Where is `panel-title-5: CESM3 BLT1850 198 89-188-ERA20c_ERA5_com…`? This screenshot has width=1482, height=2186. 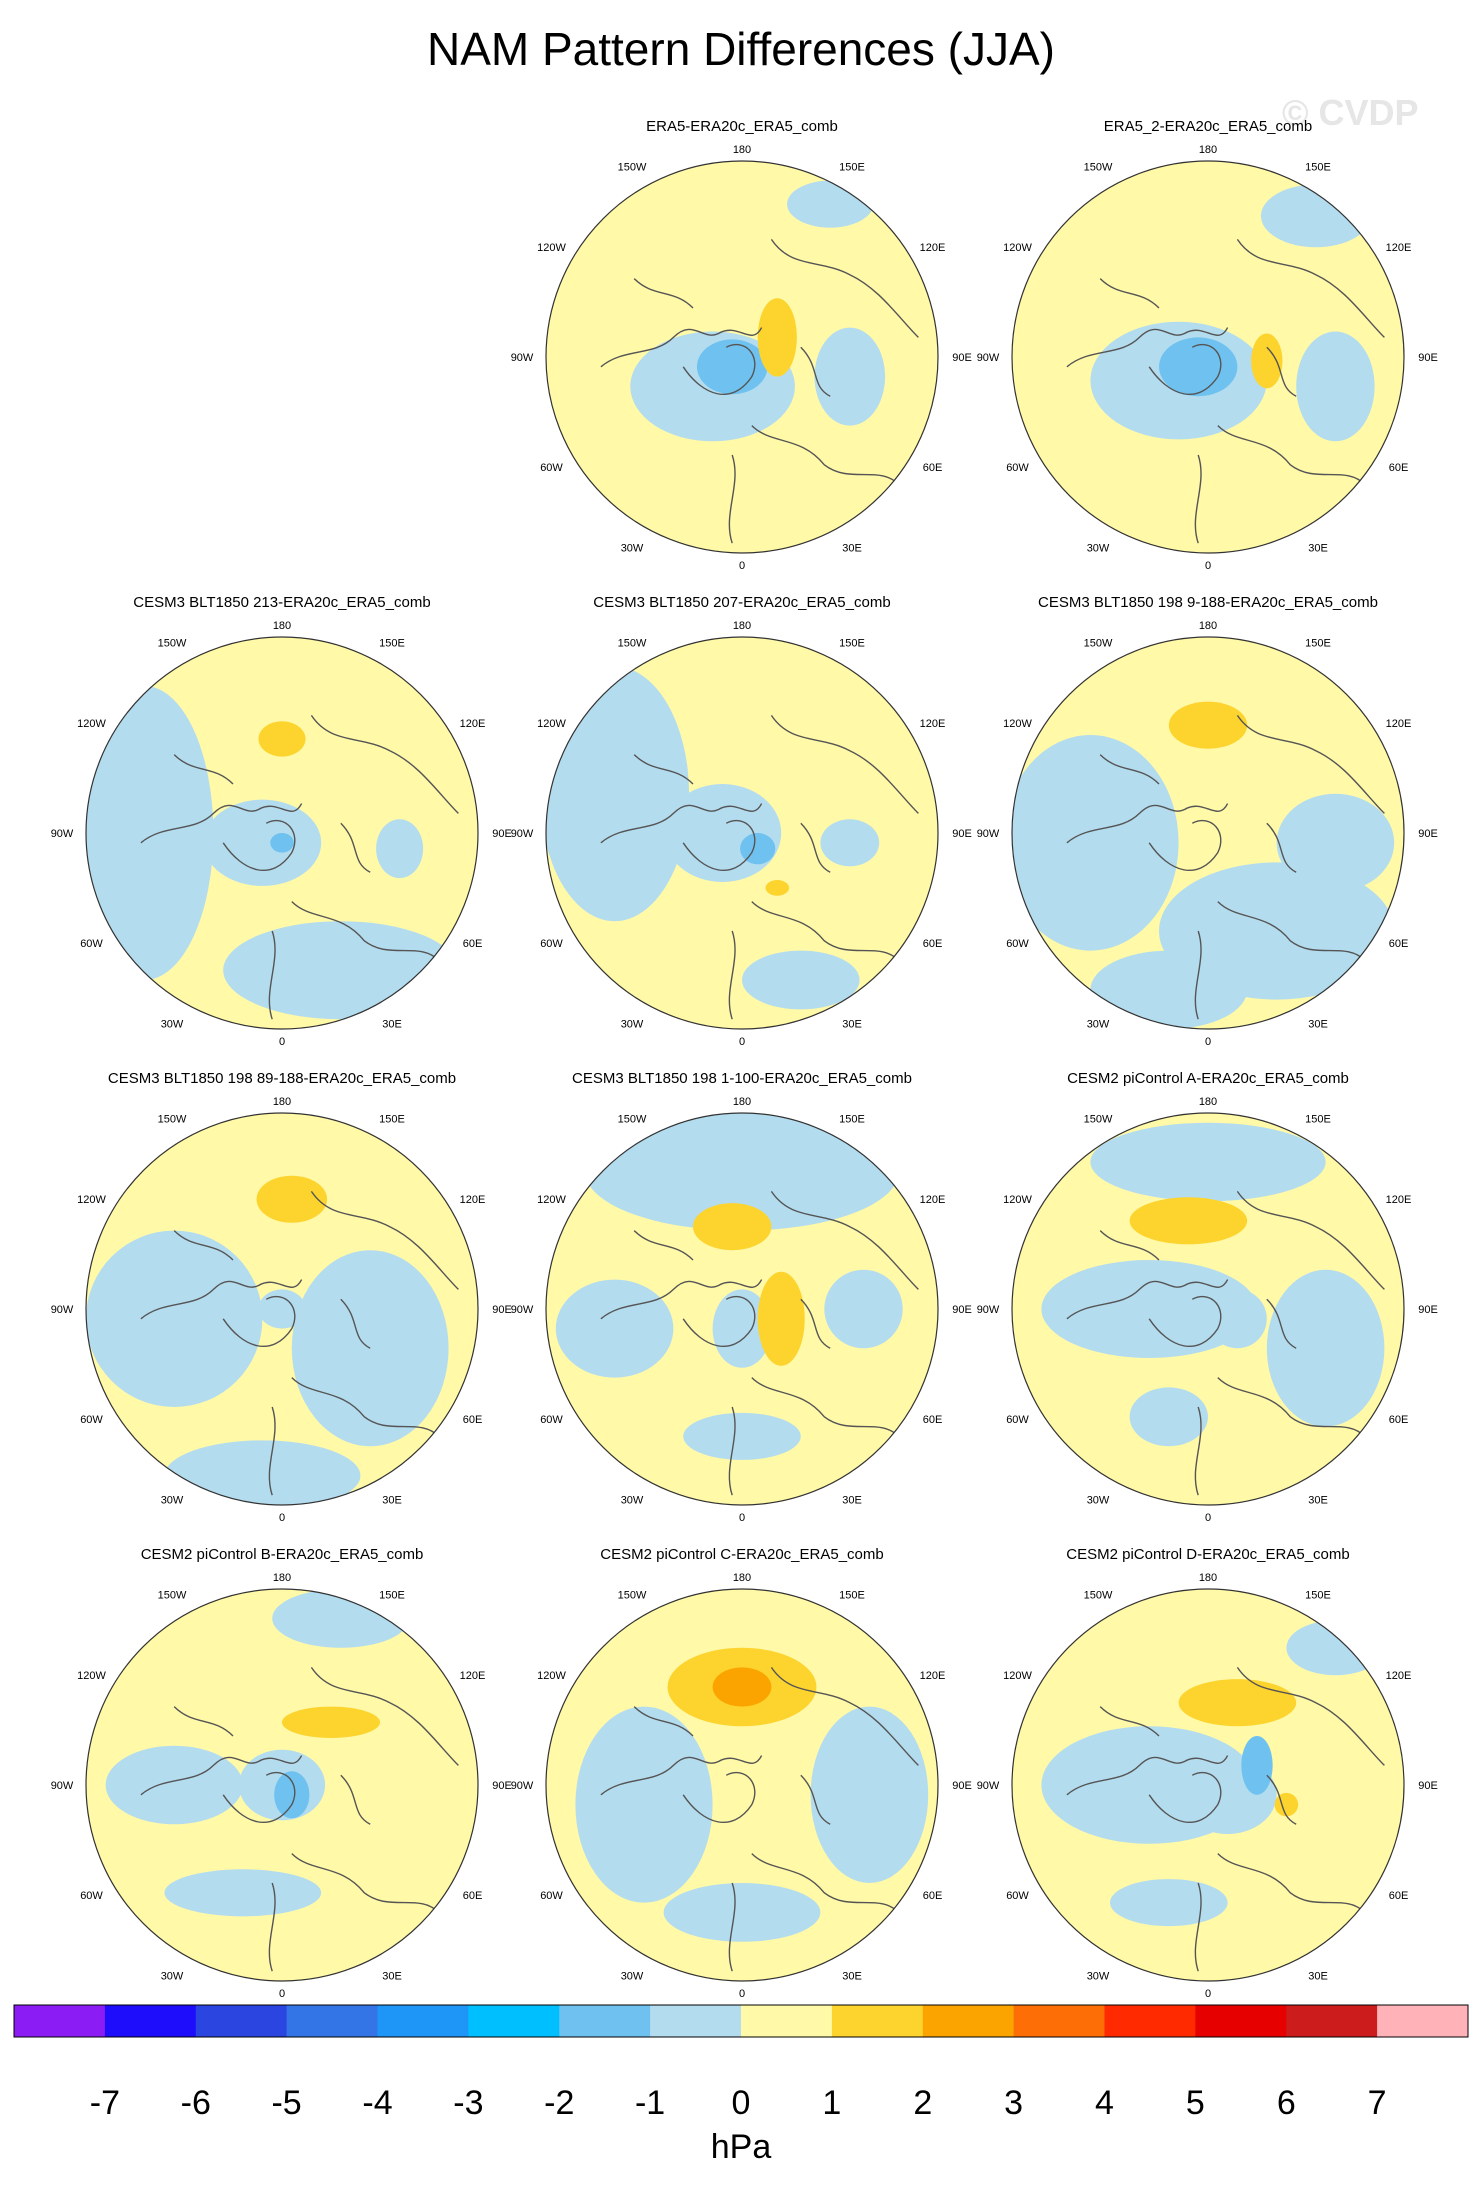
panel-title-5: CESM3 BLT1850 198 89-188-ERA20c_ERA5_com… is located at coordinates (282, 1078).